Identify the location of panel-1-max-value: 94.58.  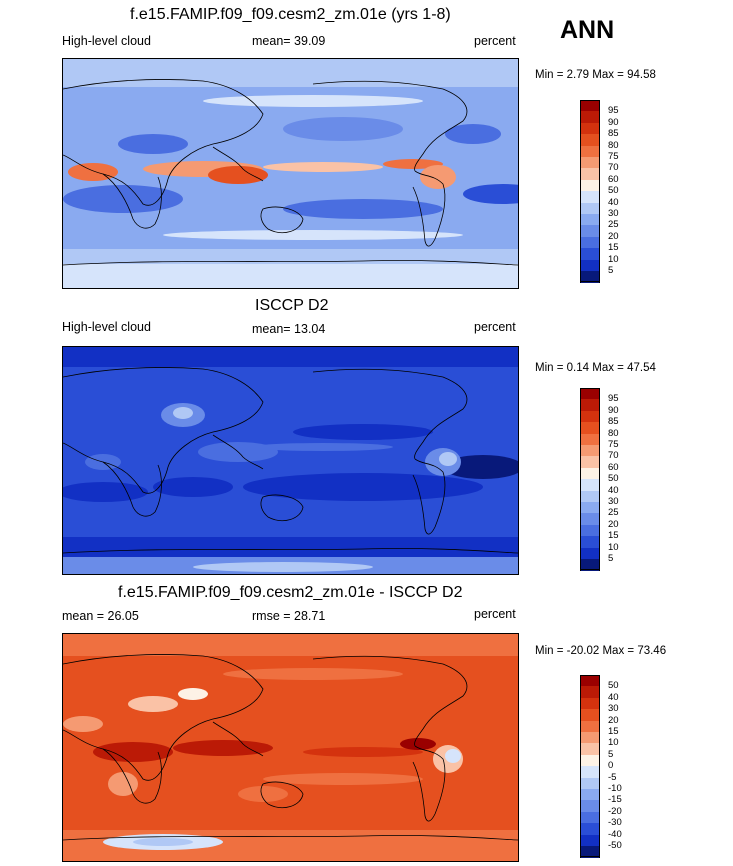
(641, 75).